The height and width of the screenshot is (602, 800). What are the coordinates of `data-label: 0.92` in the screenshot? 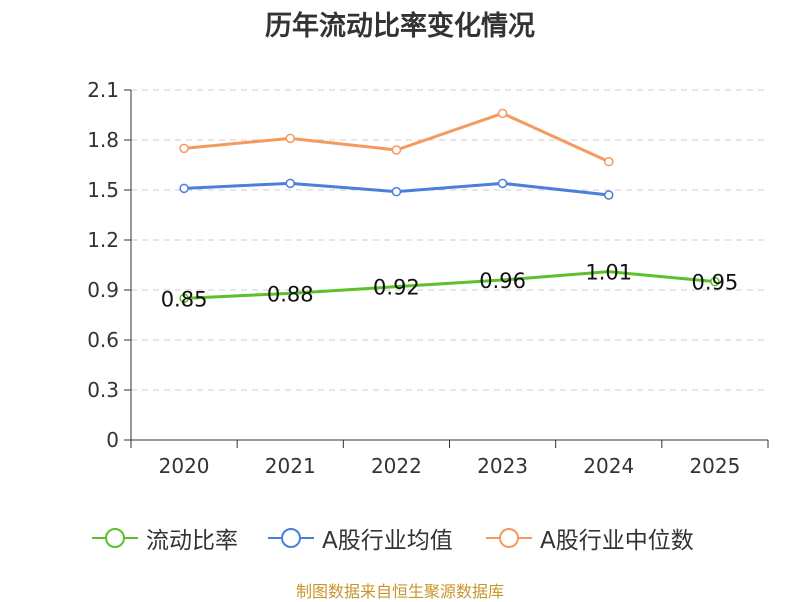 It's located at (396, 288).